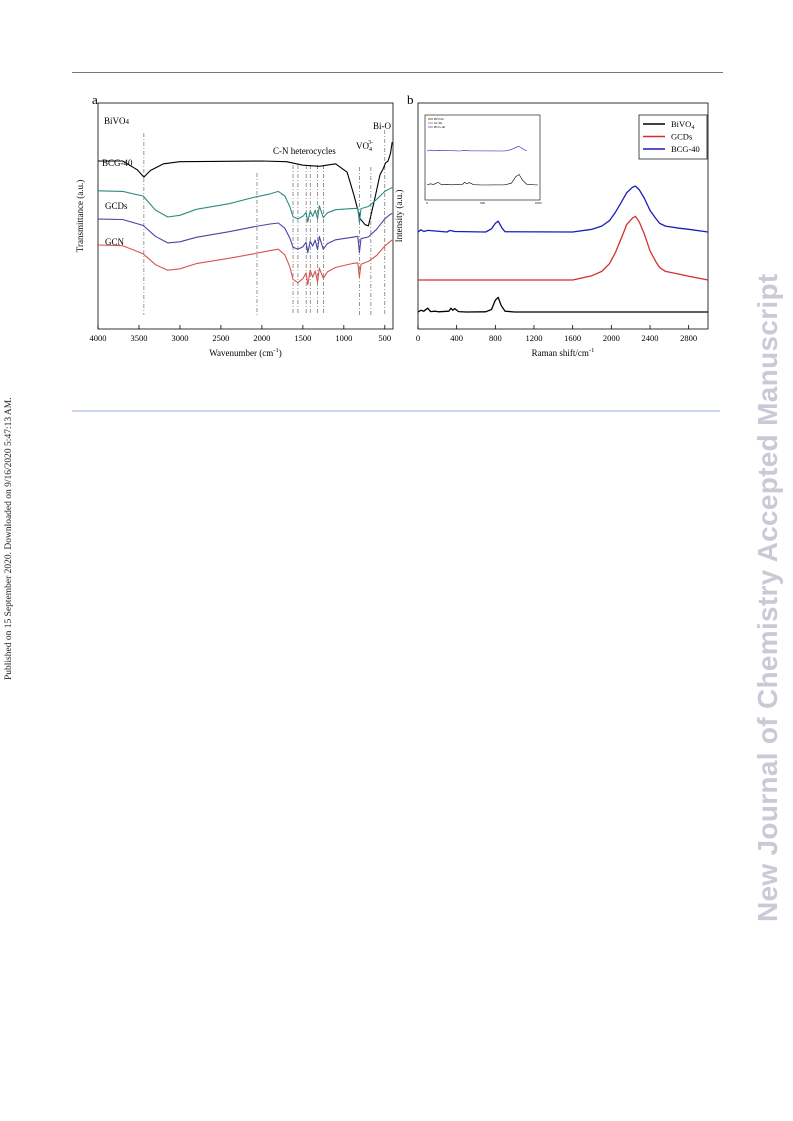  What do you see at coordinates (245, 262) in the screenshot?
I see `series-line-gcn` at bounding box center [245, 262].